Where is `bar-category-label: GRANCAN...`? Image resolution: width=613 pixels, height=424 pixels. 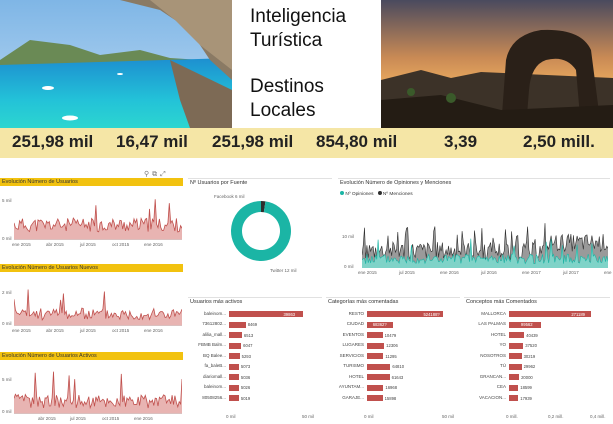
bar-category-label: GRANCAN... is located at coordinates (492, 376).